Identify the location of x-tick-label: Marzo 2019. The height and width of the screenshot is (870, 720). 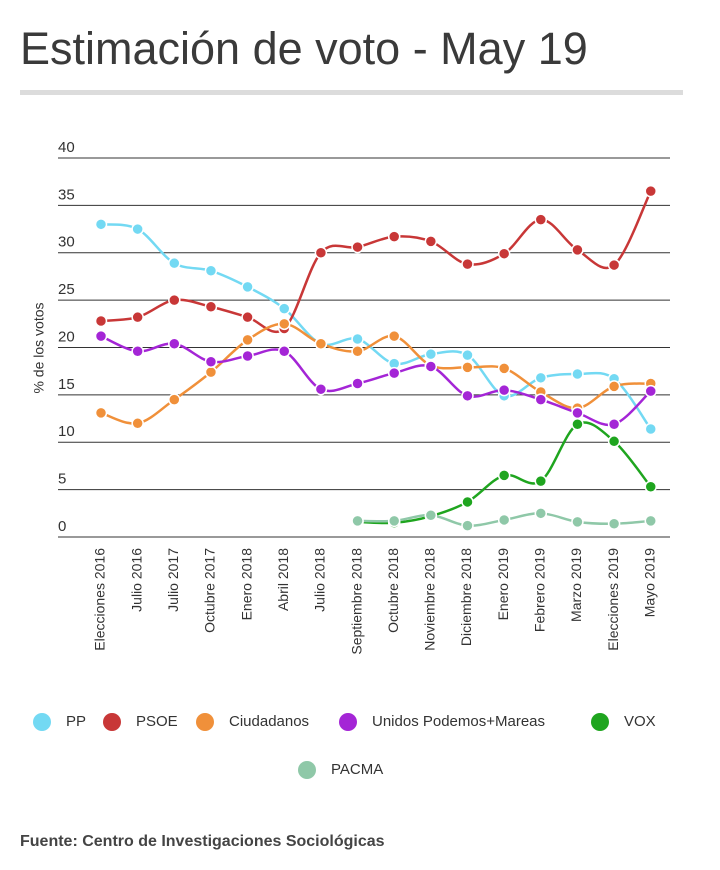
(576, 585).